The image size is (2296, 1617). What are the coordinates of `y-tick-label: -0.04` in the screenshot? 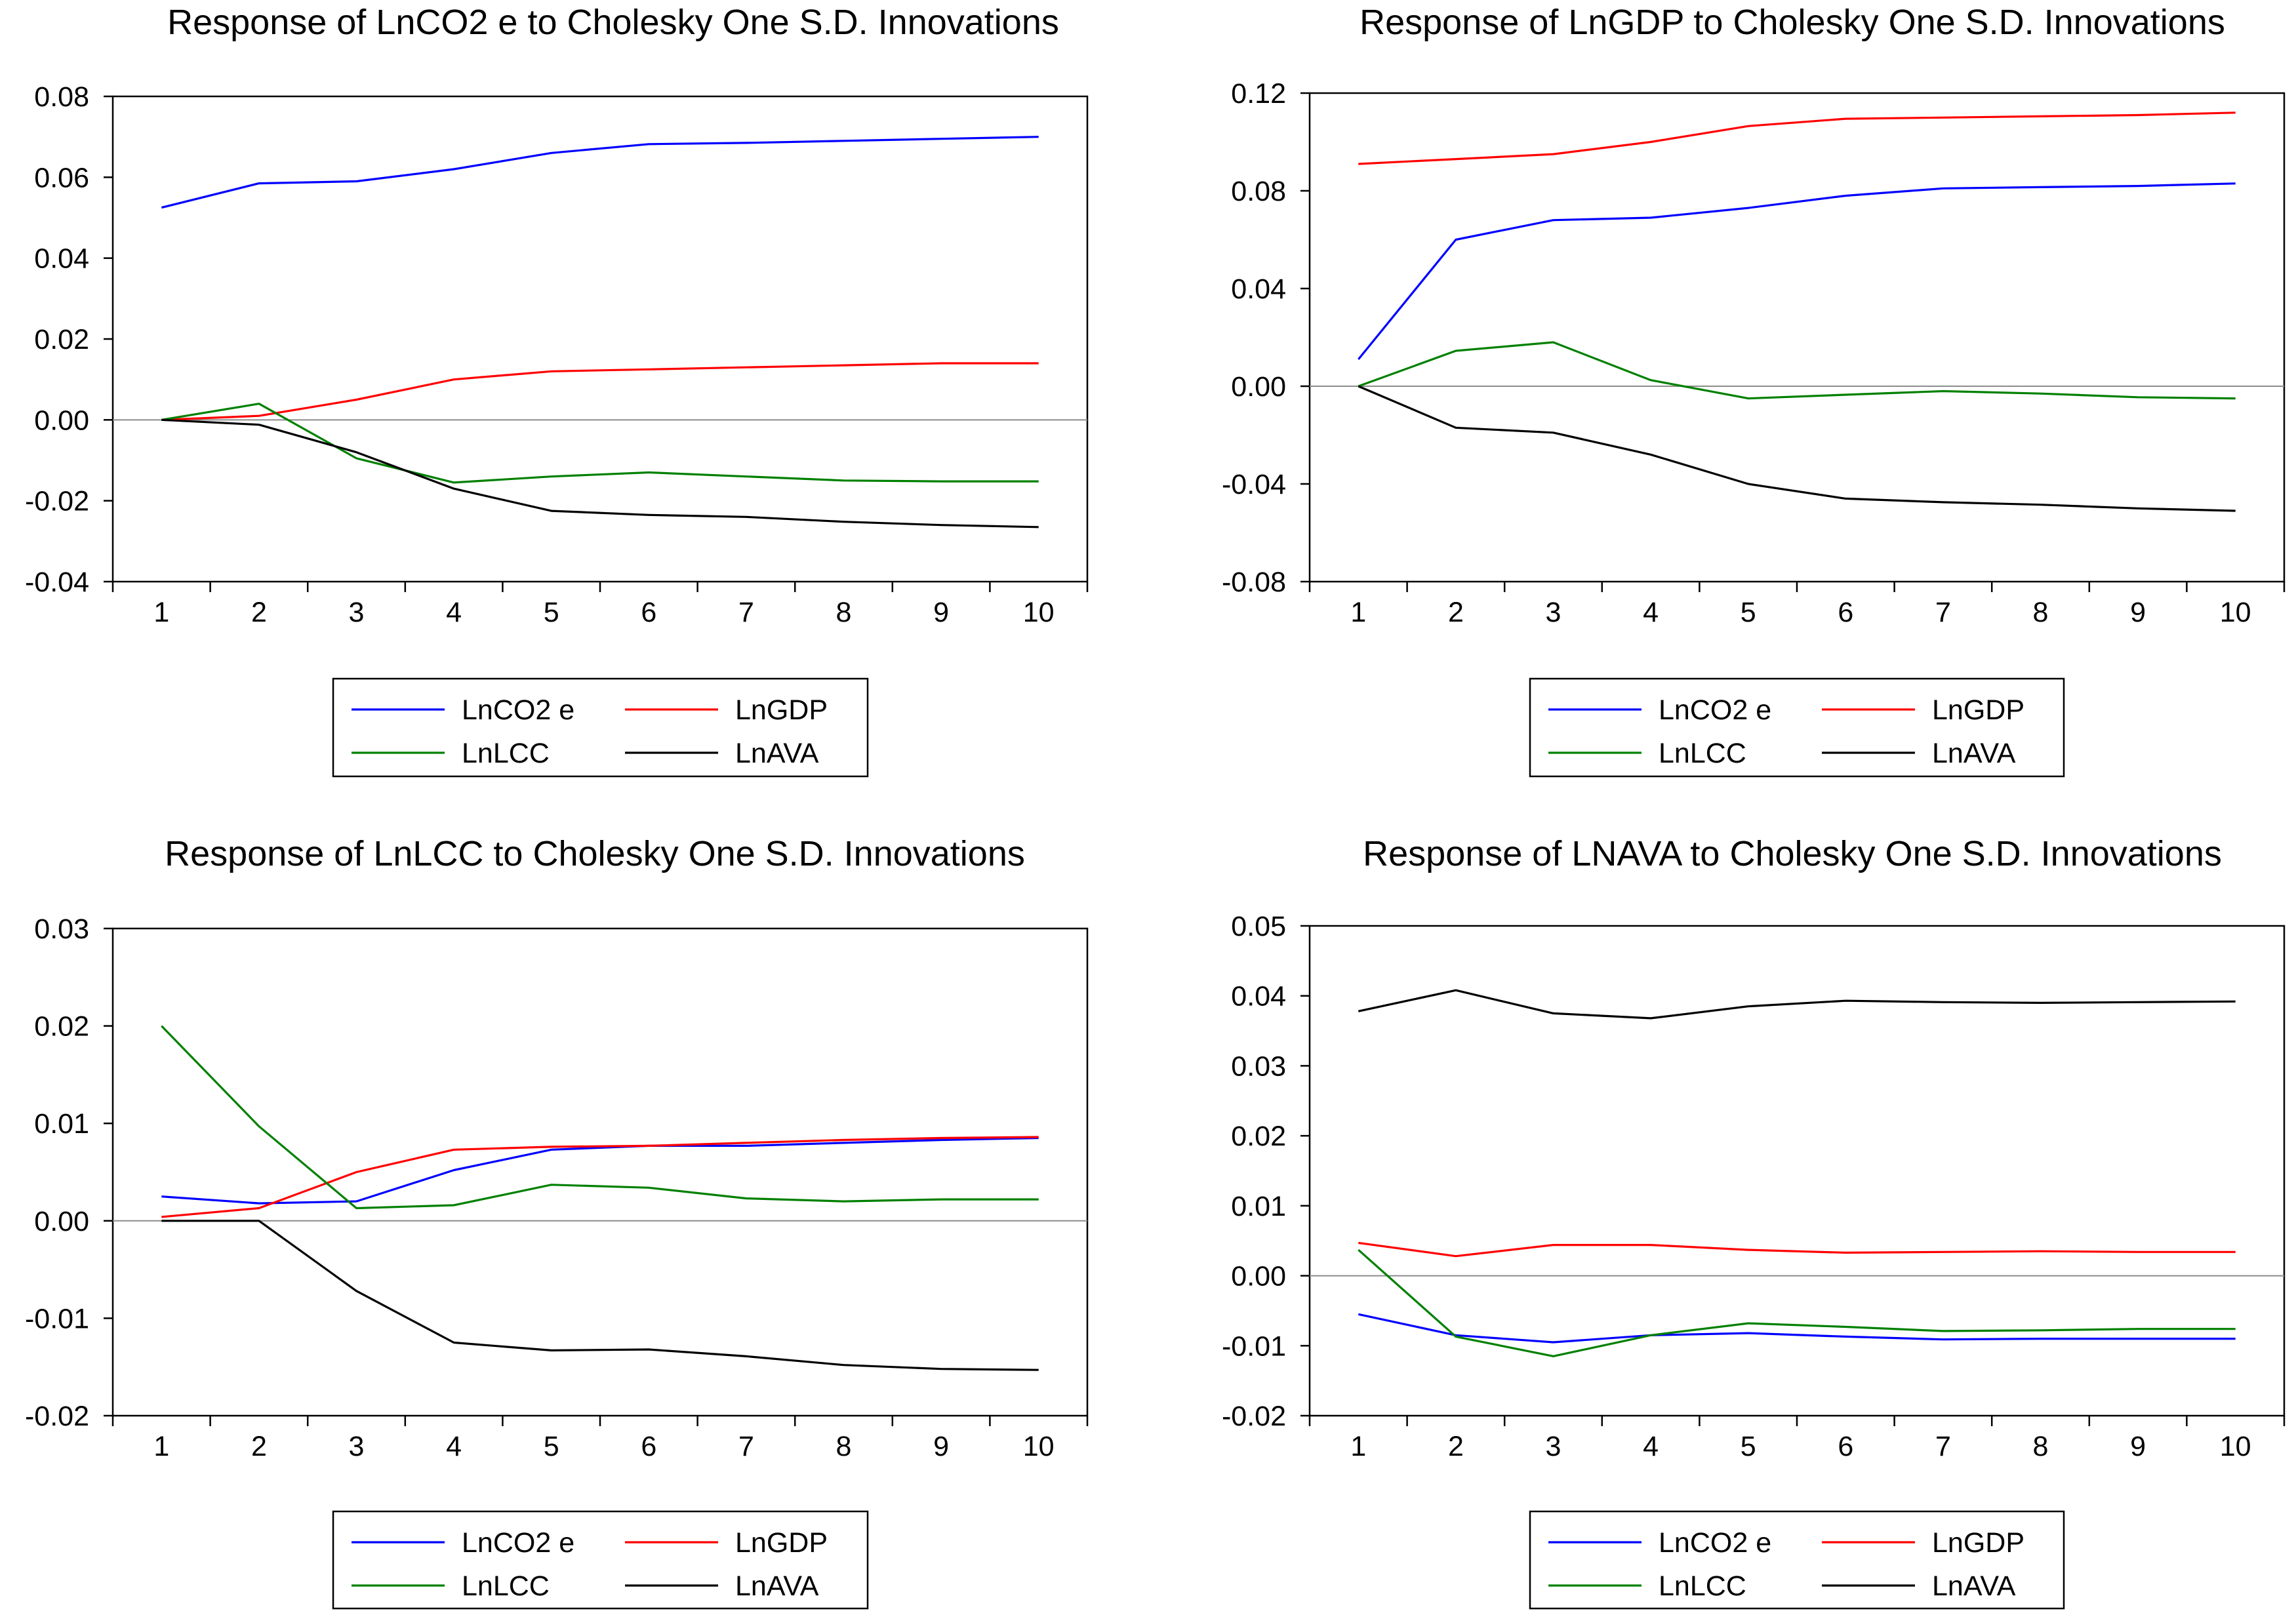 It's located at (57, 582).